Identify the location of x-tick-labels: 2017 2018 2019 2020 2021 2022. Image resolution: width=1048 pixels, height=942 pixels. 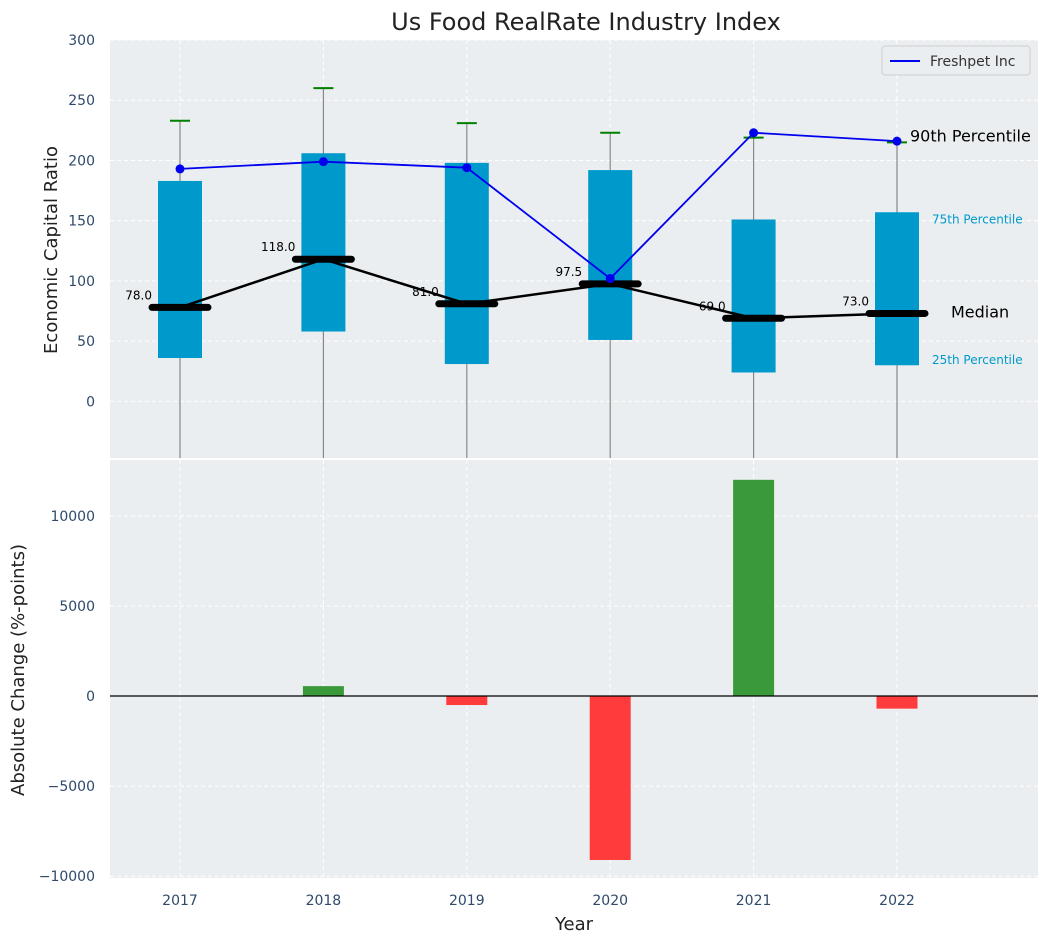
(538, 901).